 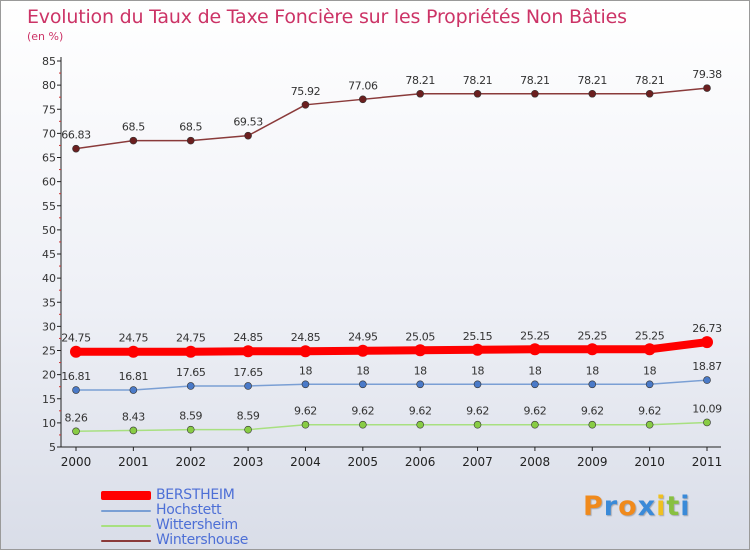 What do you see at coordinates (611, 506) in the screenshot?
I see `logo-letter: r` at bounding box center [611, 506].